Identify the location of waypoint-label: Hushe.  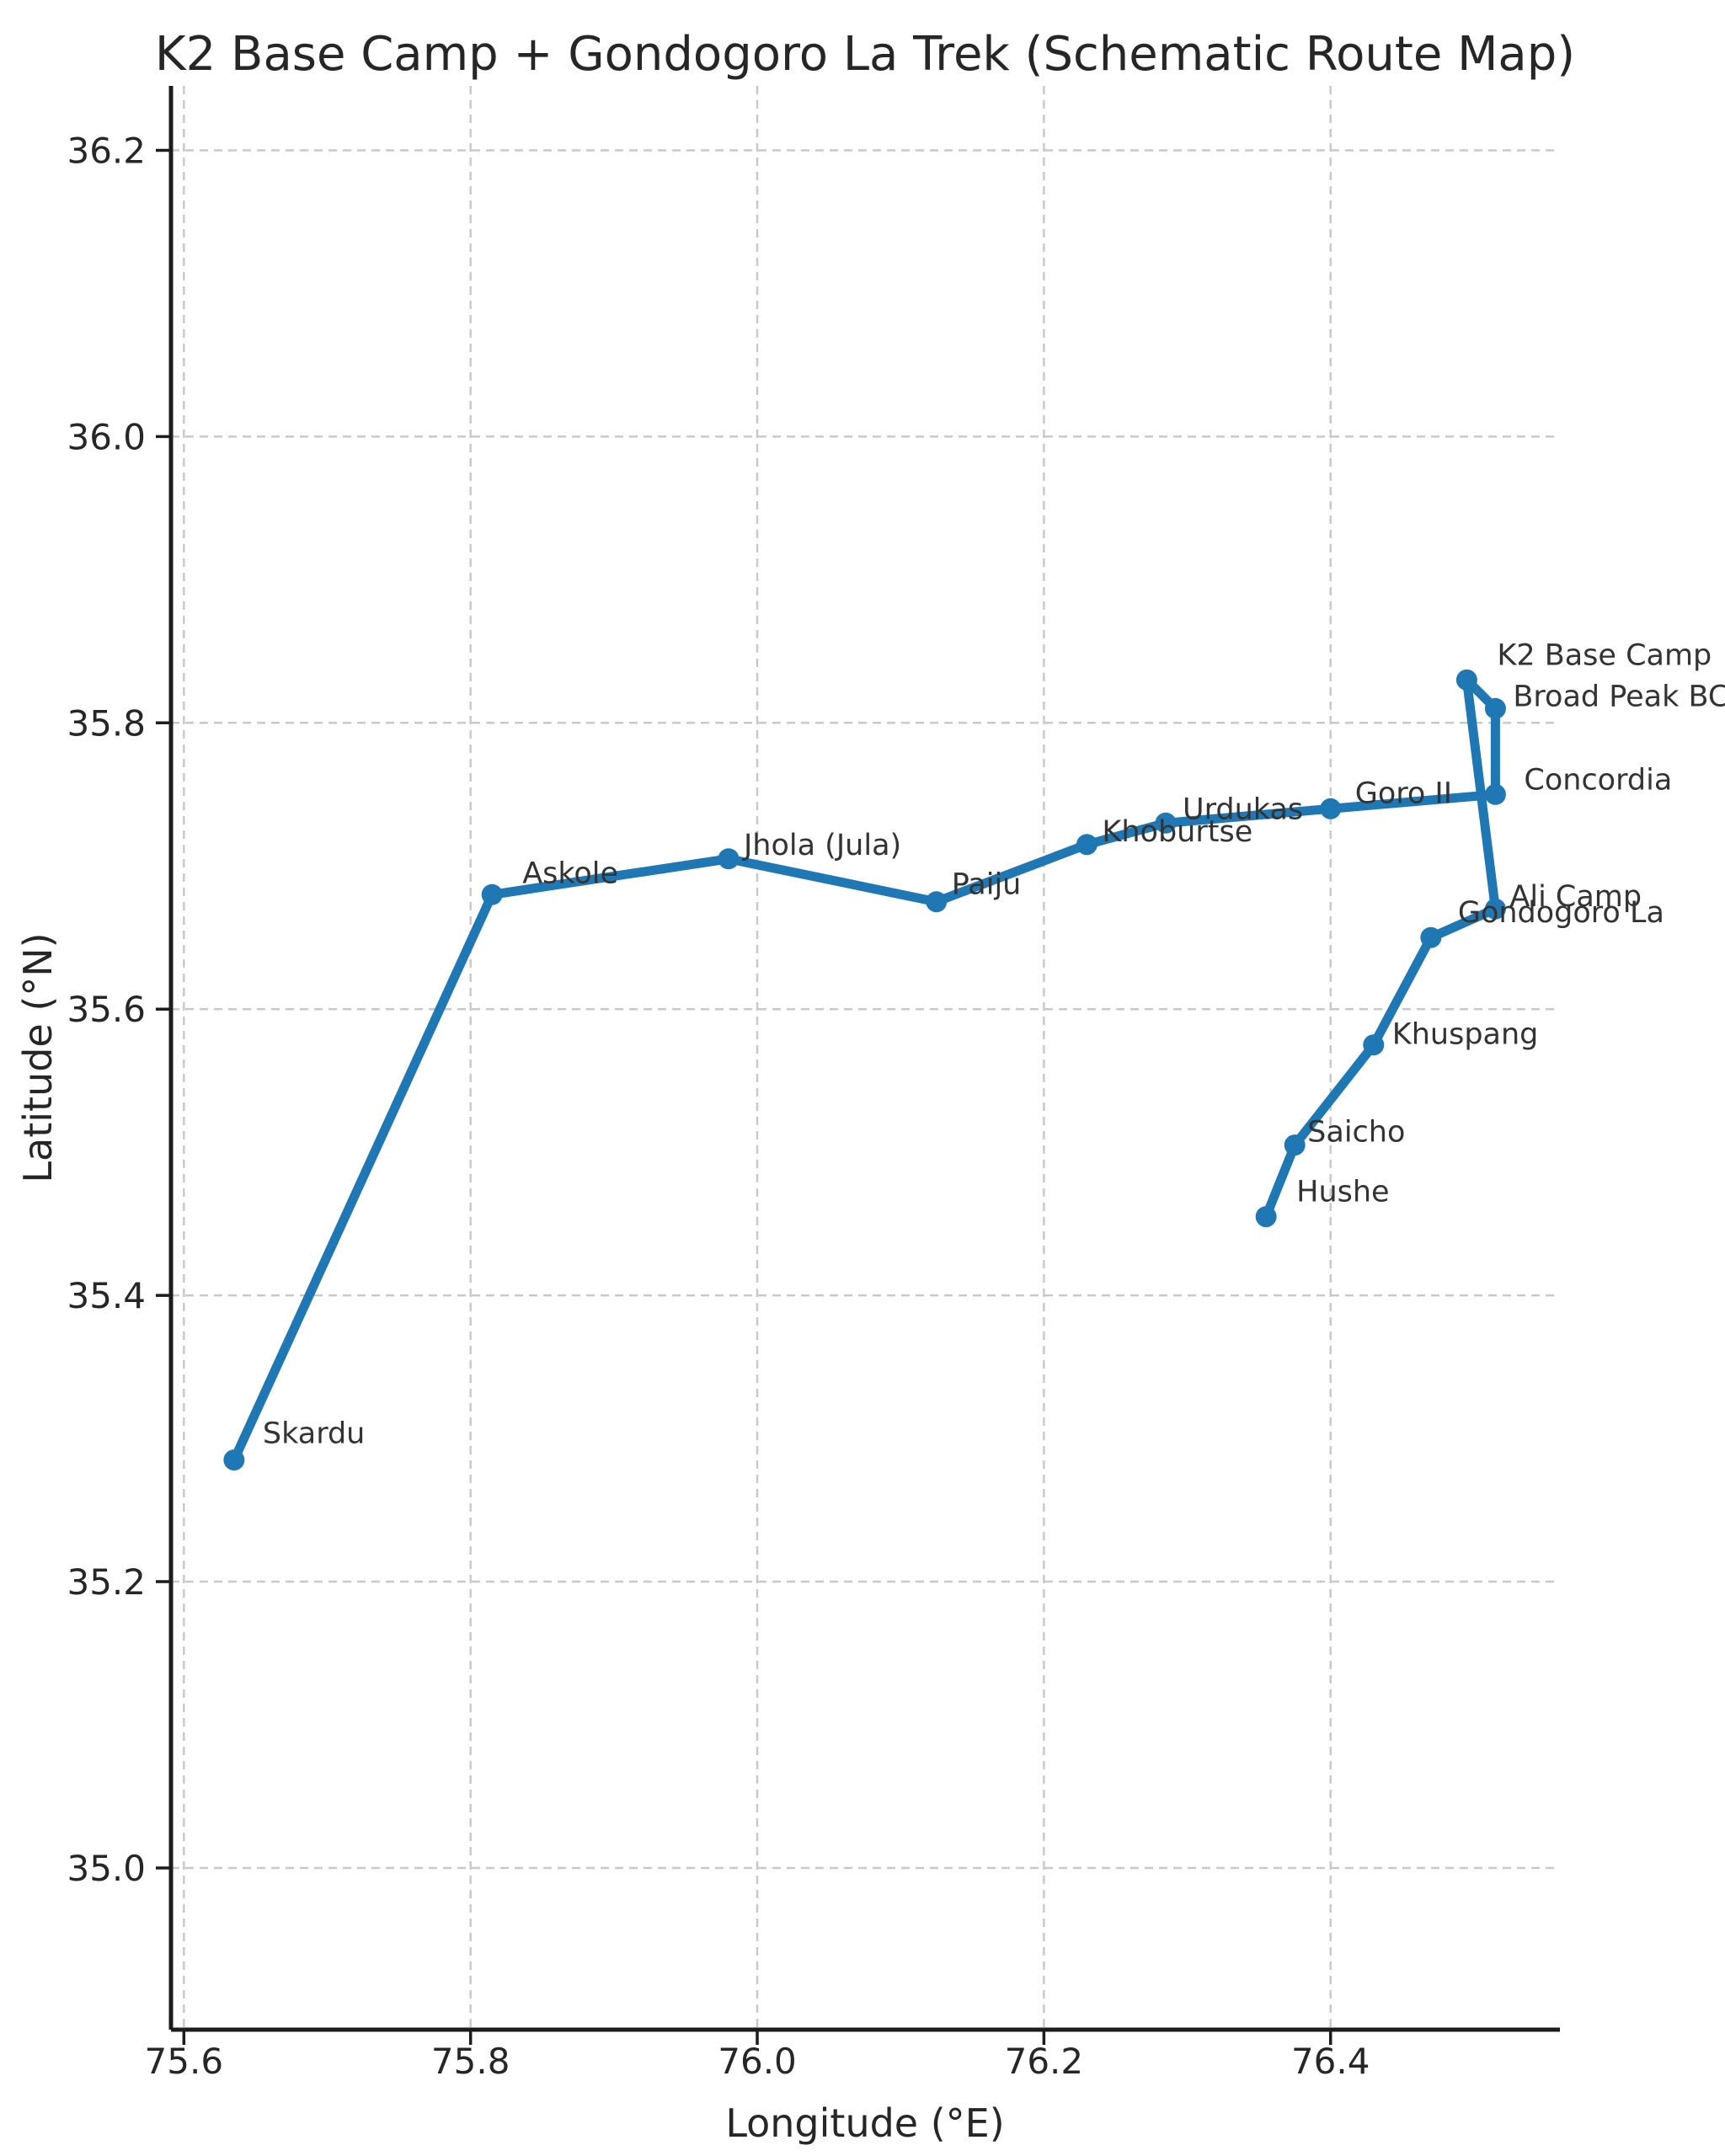
(1342, 1192).